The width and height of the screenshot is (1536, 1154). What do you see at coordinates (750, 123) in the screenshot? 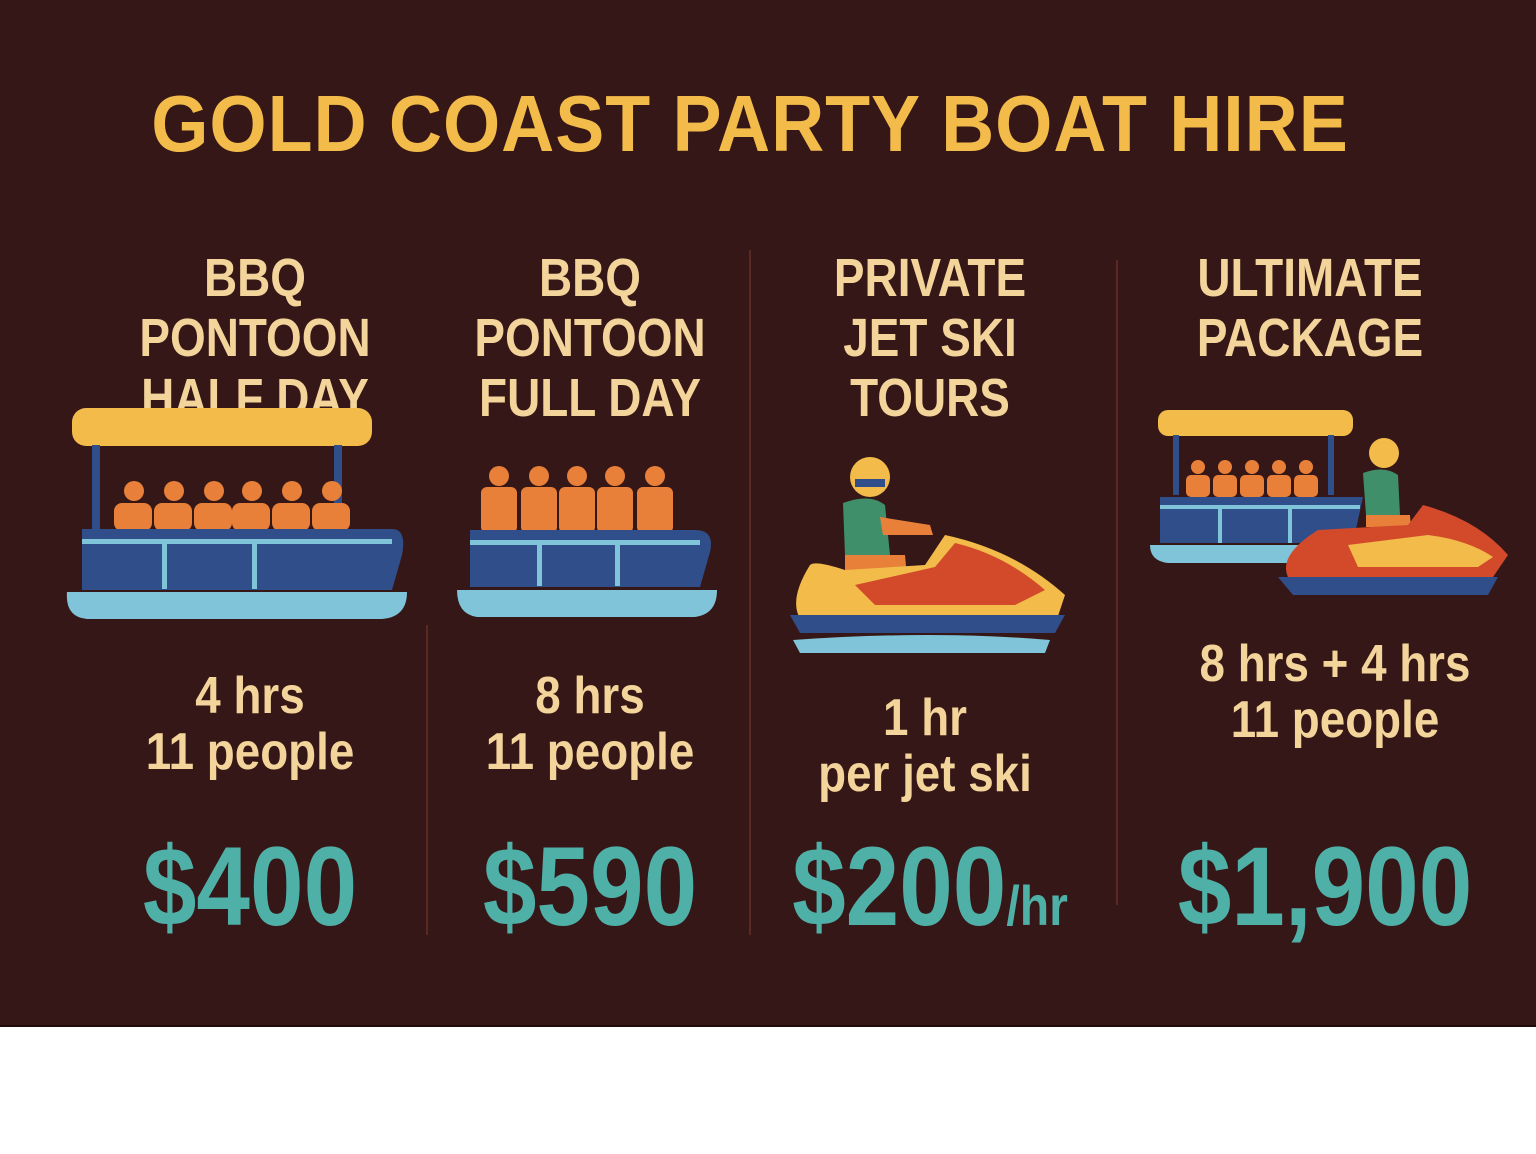
I see `page-title: GOLD COAST PARTY BOAT HIRE` at bounding box center [750, 123].